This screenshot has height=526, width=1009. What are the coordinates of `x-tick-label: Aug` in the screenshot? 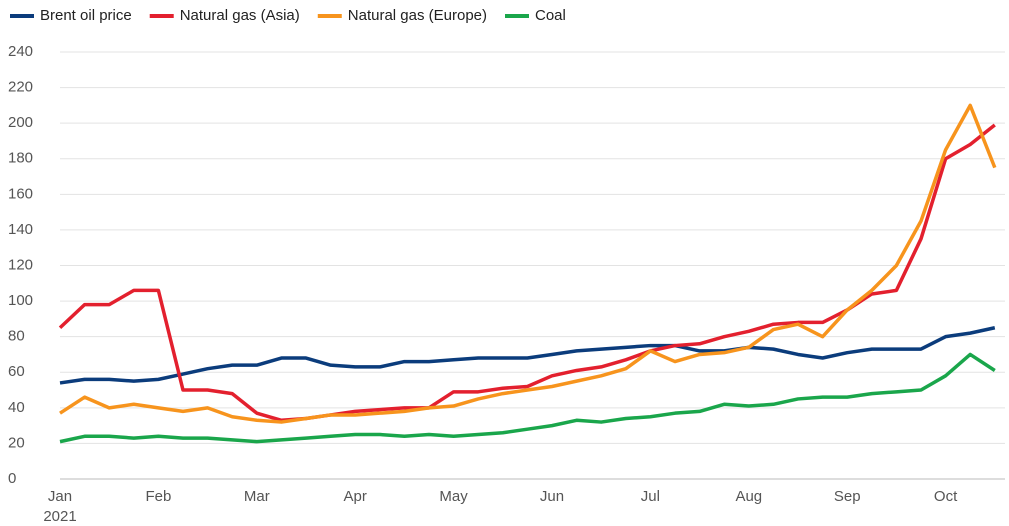 It's located at (748, 496).